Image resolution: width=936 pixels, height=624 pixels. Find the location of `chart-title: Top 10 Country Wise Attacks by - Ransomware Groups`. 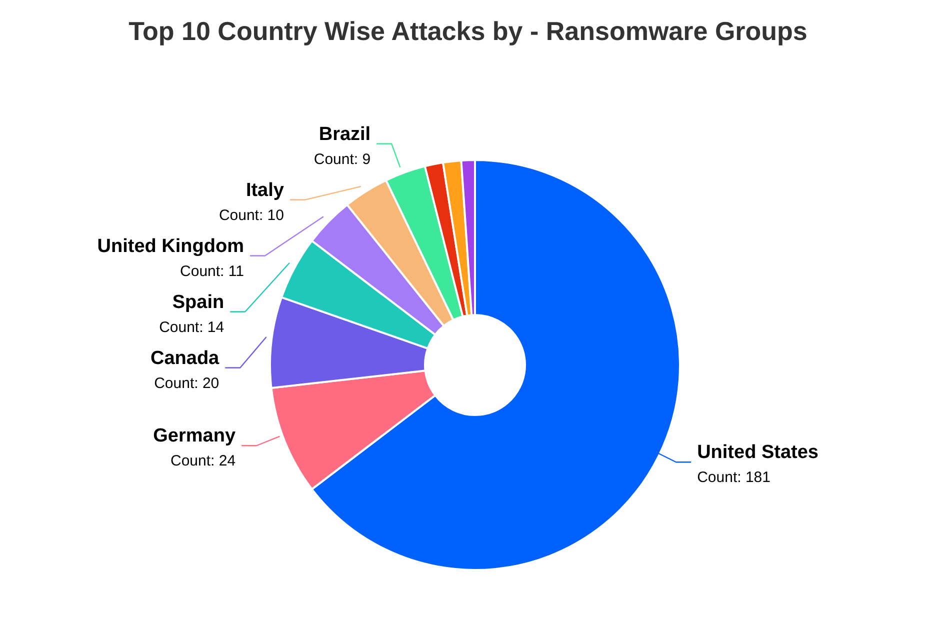

chart-title: Top 10 Country Wise Attacks by - Ransomware Groups is located at coordinates (468, 31).